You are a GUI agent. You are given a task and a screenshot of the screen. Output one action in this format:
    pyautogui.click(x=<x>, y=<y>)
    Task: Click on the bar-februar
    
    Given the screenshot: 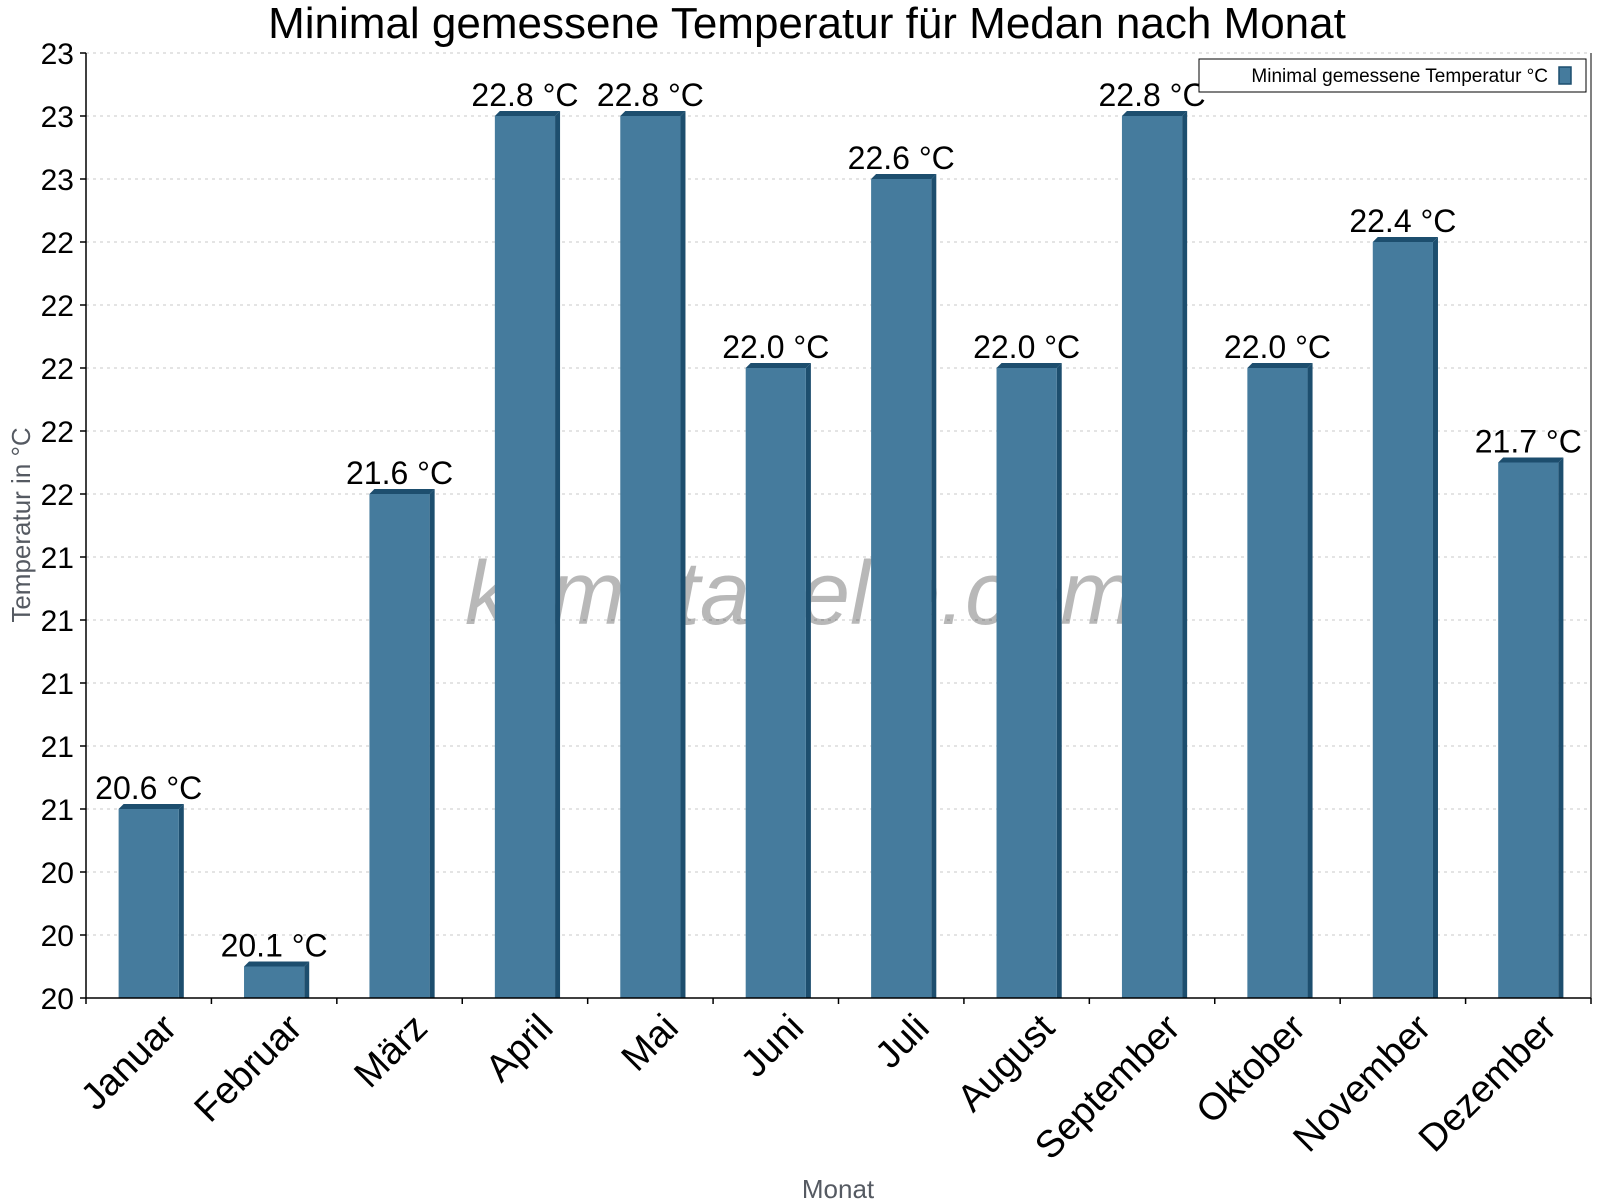 What is the action you would take?
    pyautogui.click(x=277, y=979)
    